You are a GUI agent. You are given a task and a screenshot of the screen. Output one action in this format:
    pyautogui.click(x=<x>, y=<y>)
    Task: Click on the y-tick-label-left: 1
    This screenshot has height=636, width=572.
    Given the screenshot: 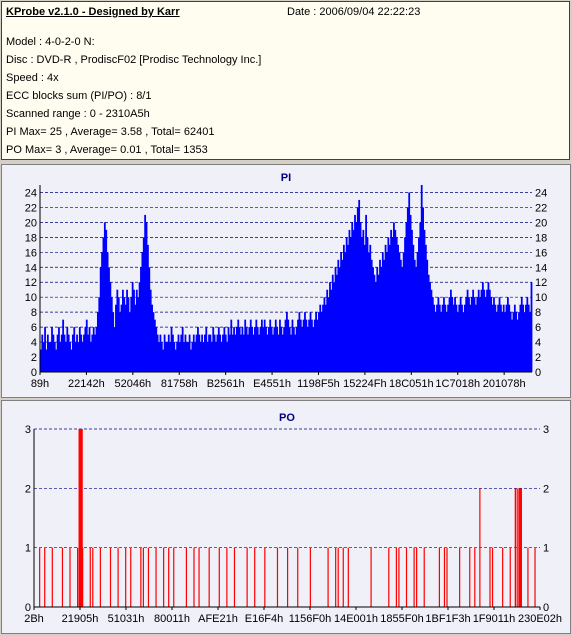 What is the action you would take?
    pyautogui.click(x=28, y=549)
    